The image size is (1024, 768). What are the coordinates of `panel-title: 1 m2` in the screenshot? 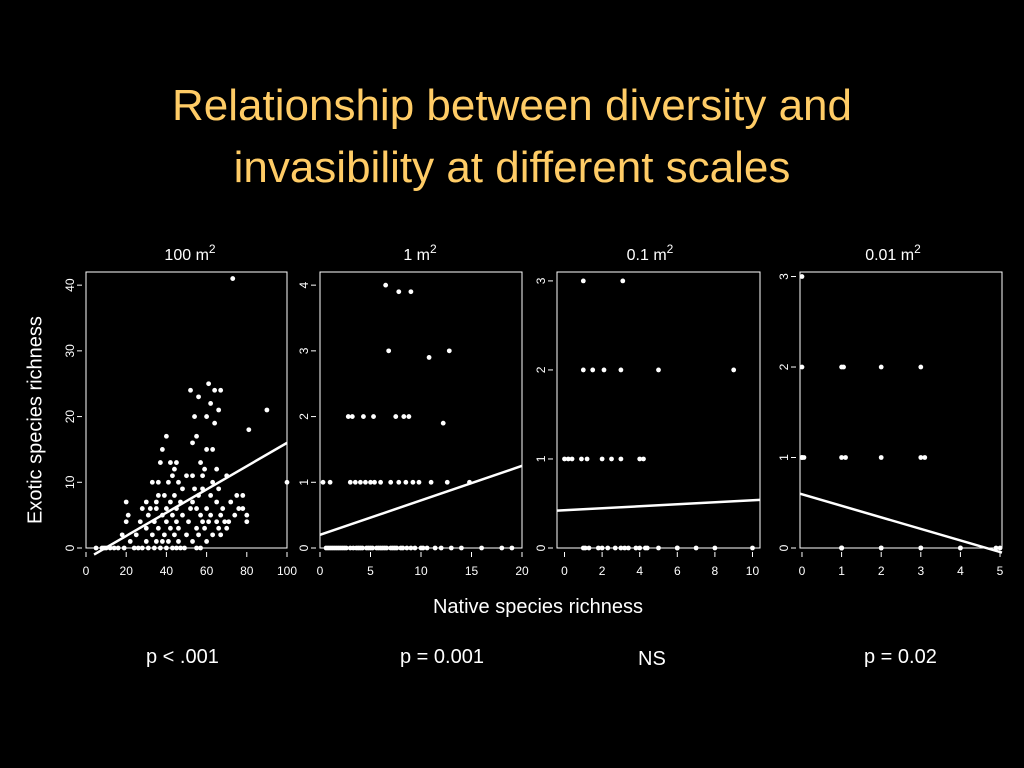 It's located at (420, 253).